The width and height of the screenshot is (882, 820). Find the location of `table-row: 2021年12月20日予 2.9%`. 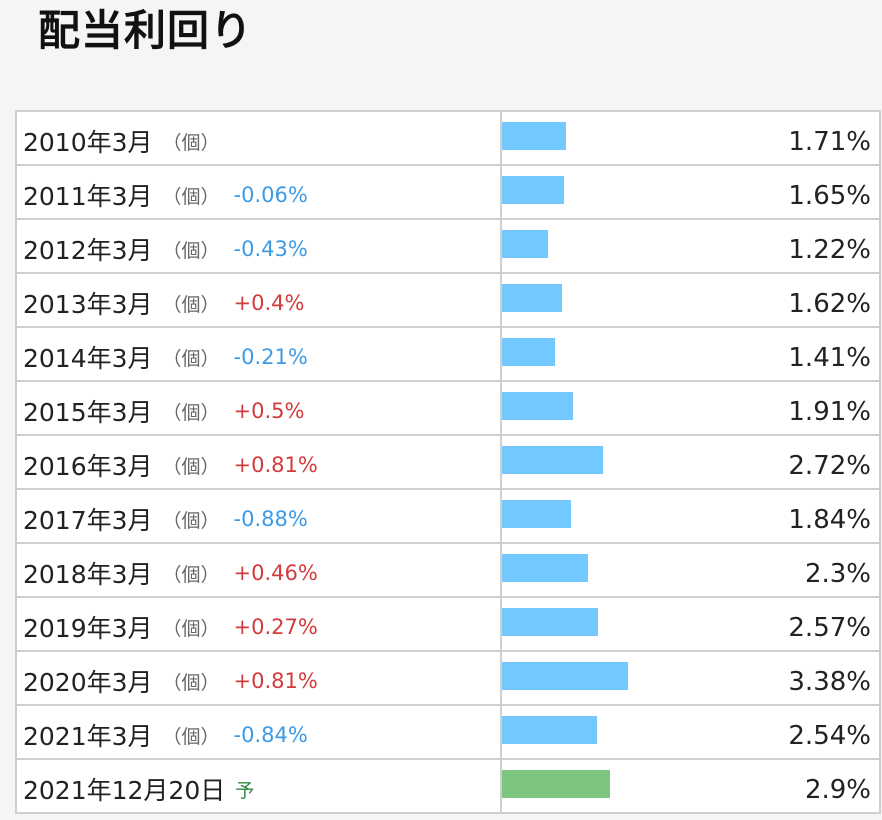

table-row: 2021年12月20日予 2.9% is located at coordinates (448, 787).